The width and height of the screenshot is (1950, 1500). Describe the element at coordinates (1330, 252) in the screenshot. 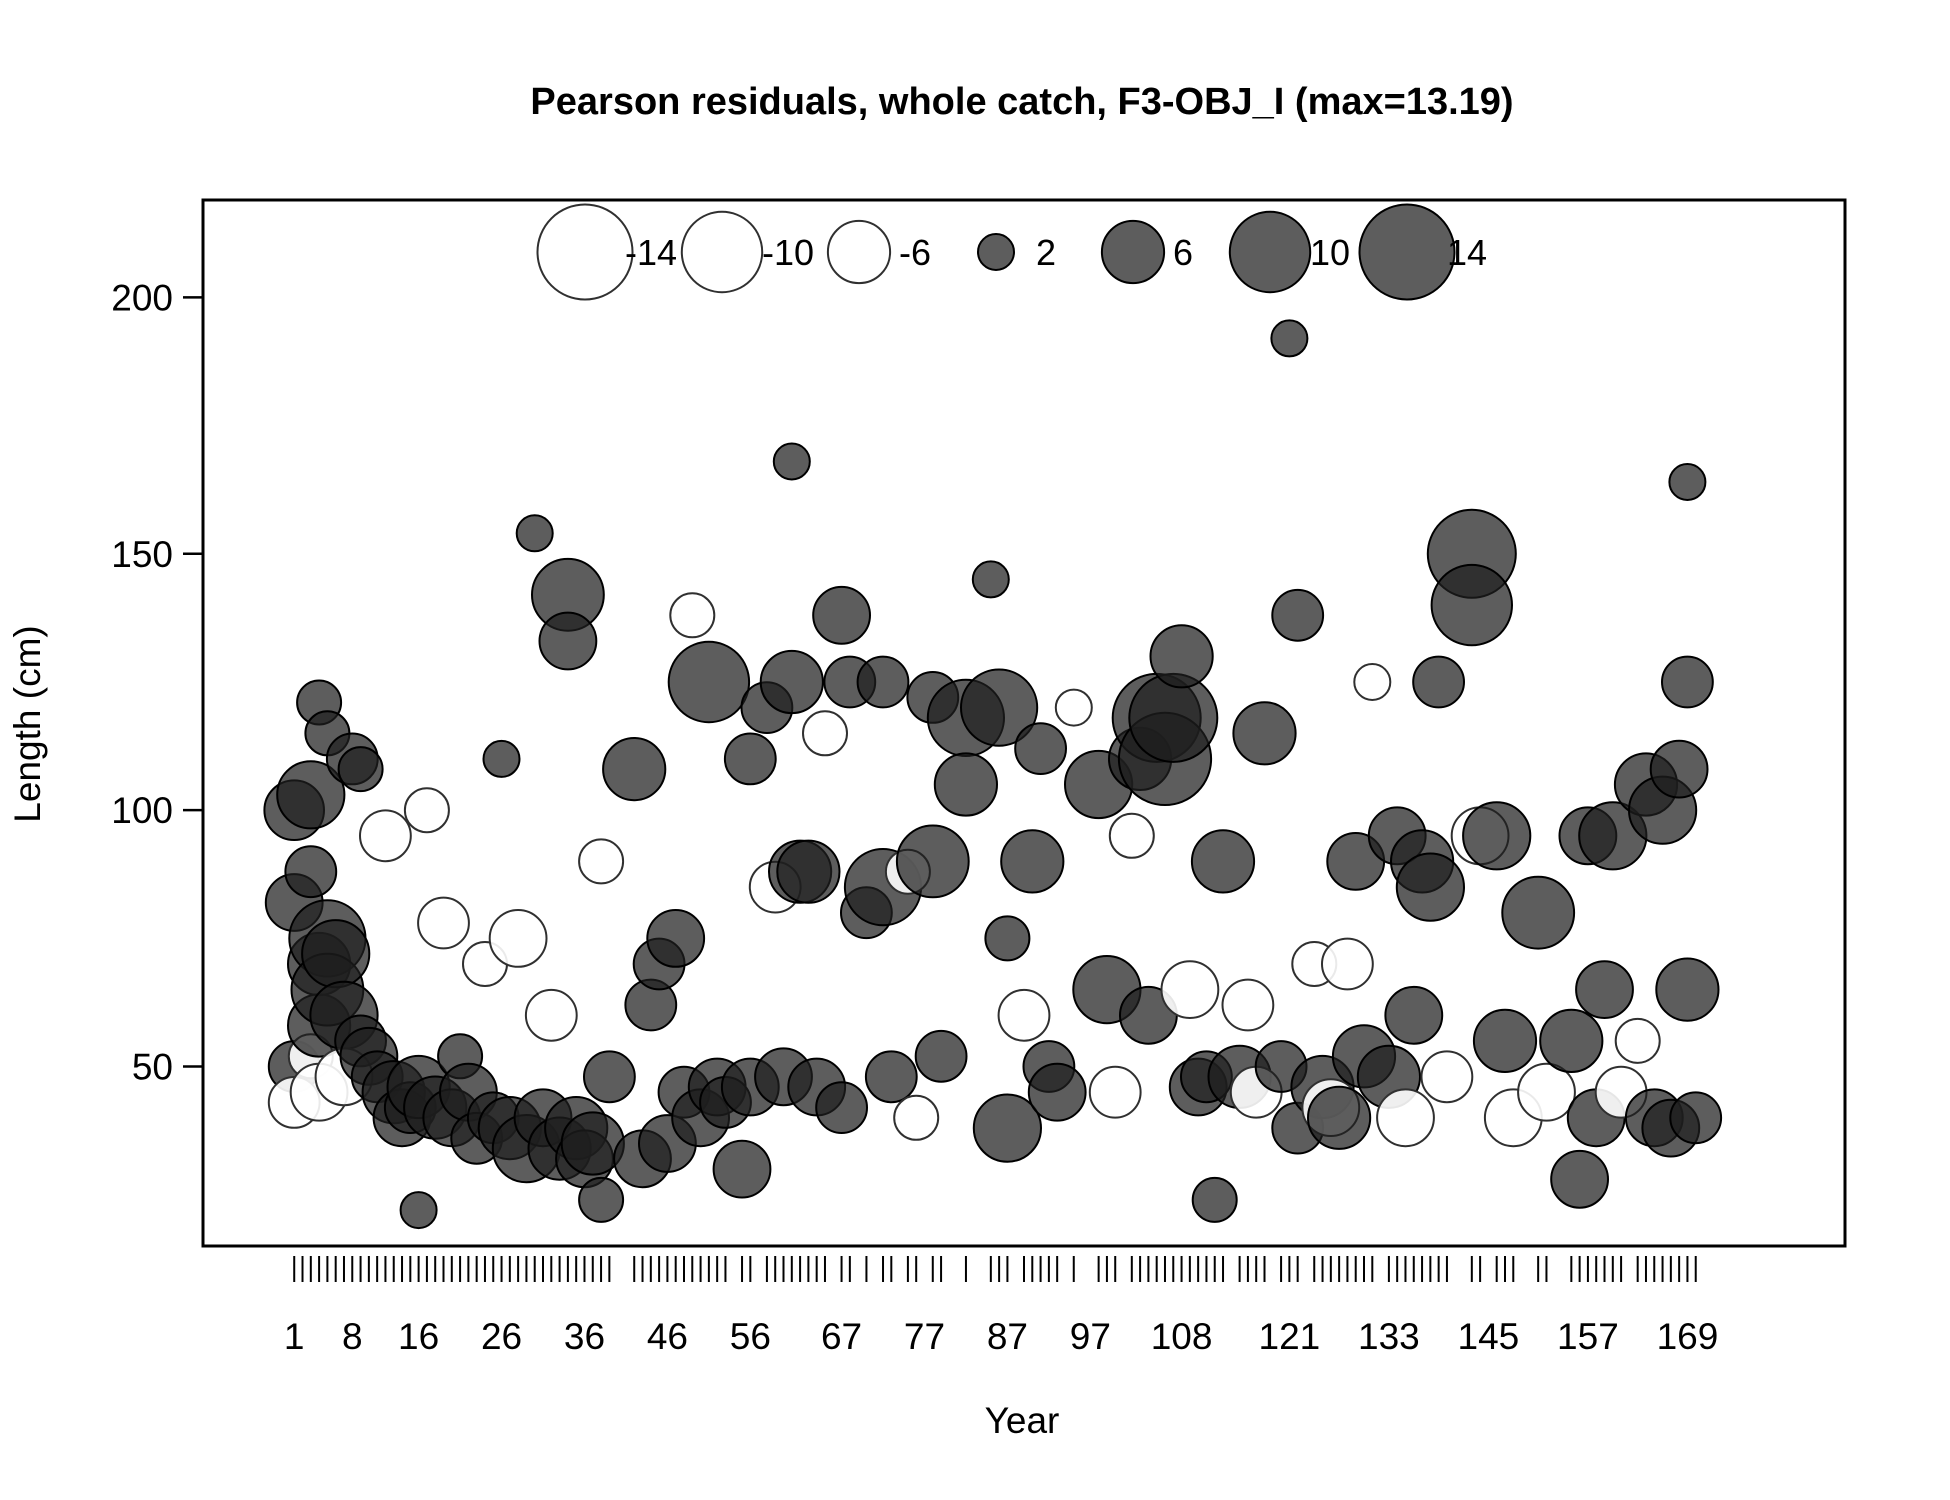

I see `legend-label-6: 10` at that location.